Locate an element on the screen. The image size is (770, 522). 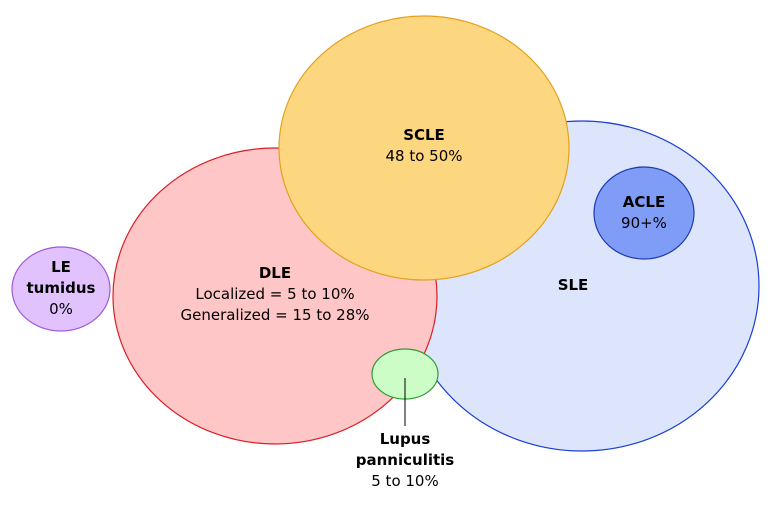
le-tumidus-ellipse is located at coordinates (61, 289).